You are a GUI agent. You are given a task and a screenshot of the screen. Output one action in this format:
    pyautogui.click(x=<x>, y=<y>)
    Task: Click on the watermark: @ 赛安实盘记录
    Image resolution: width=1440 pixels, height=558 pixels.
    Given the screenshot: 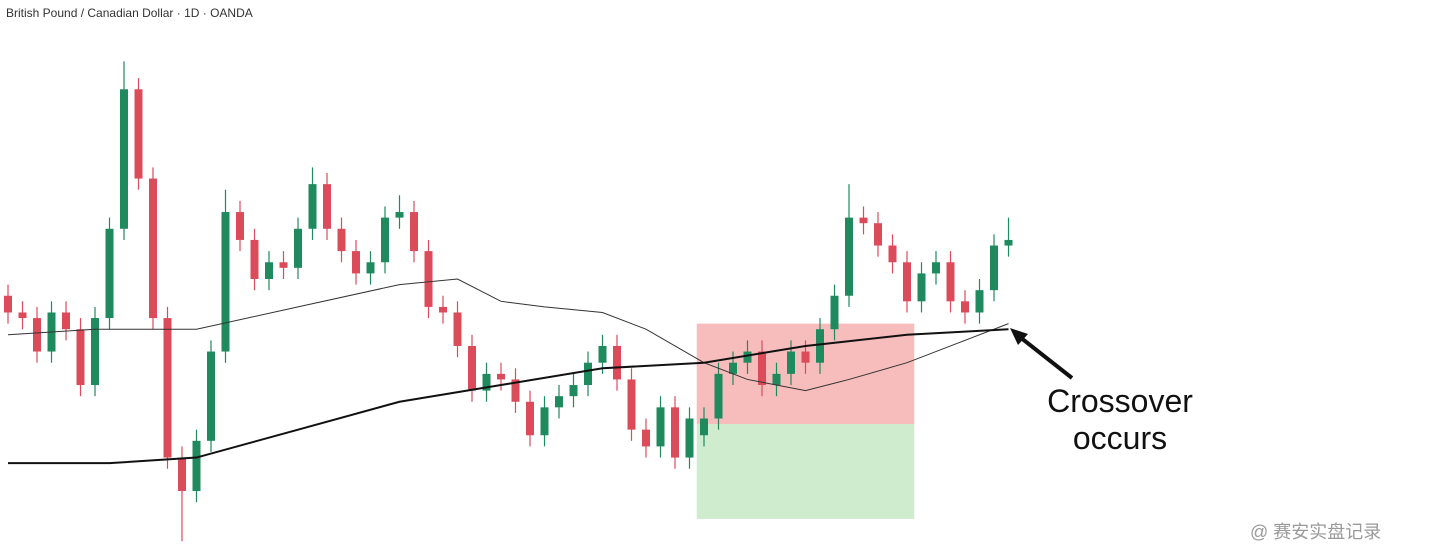 What is the action you would take?
    pyautogui.click(x=1315, y=532)
    